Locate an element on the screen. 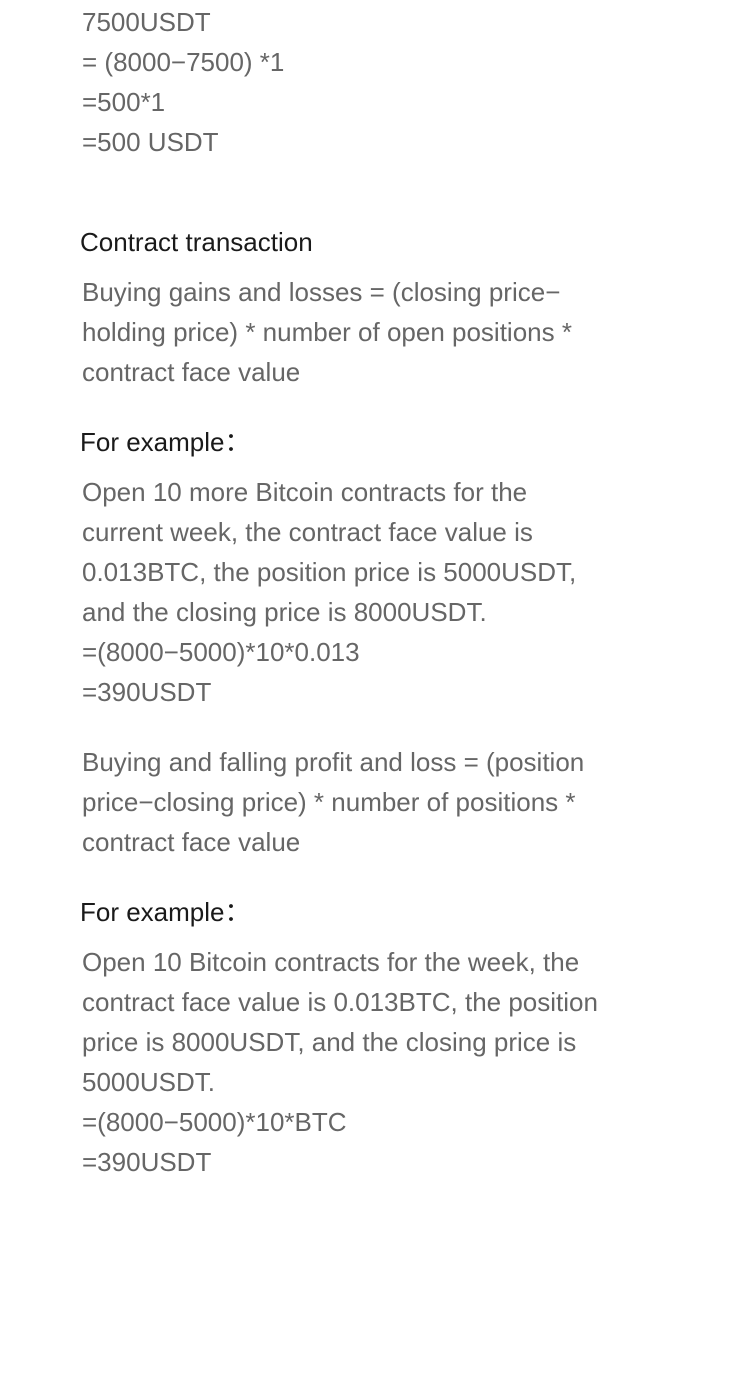  example-line: Open 10 more Bitcoin contracts for the is located at coordinates (305, 492).